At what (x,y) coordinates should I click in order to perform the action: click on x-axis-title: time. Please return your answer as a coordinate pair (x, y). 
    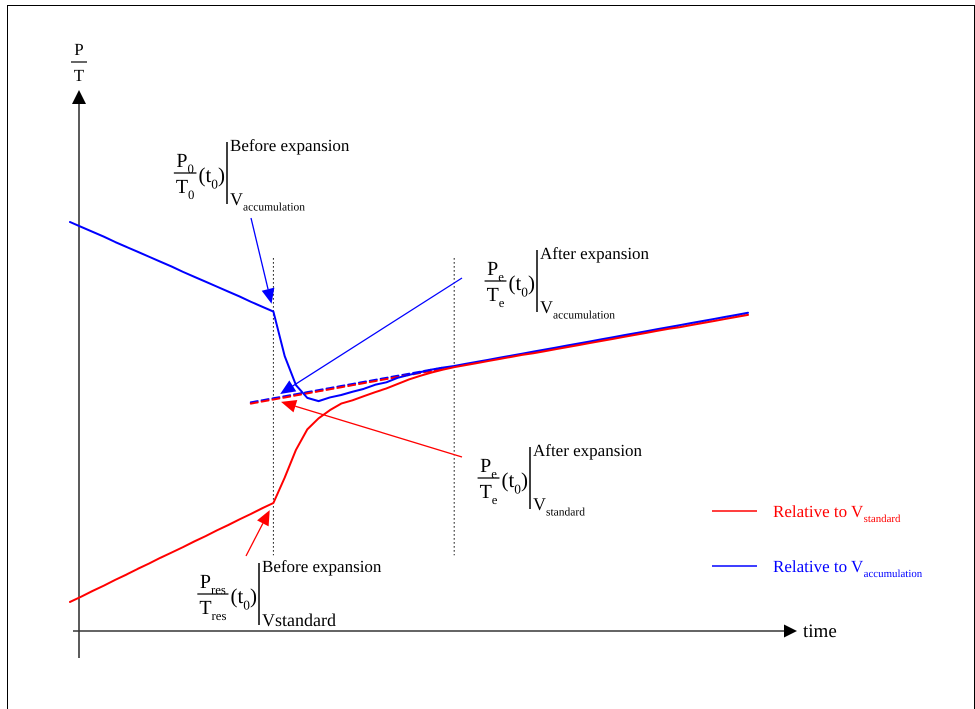
    Looking at the image, I should click on (820, 631).